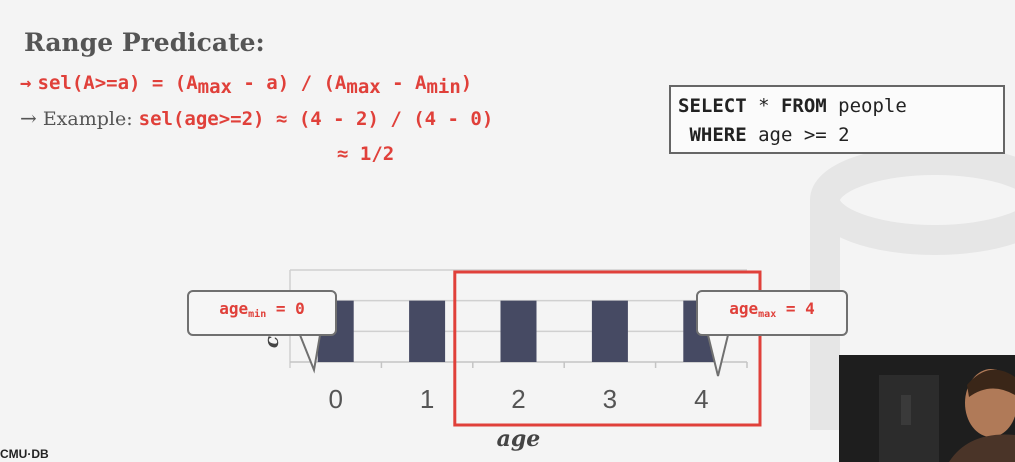 The image size is (1015, 462). I want to click on example-result-line: ≈ 1/2, so click(365, 154).